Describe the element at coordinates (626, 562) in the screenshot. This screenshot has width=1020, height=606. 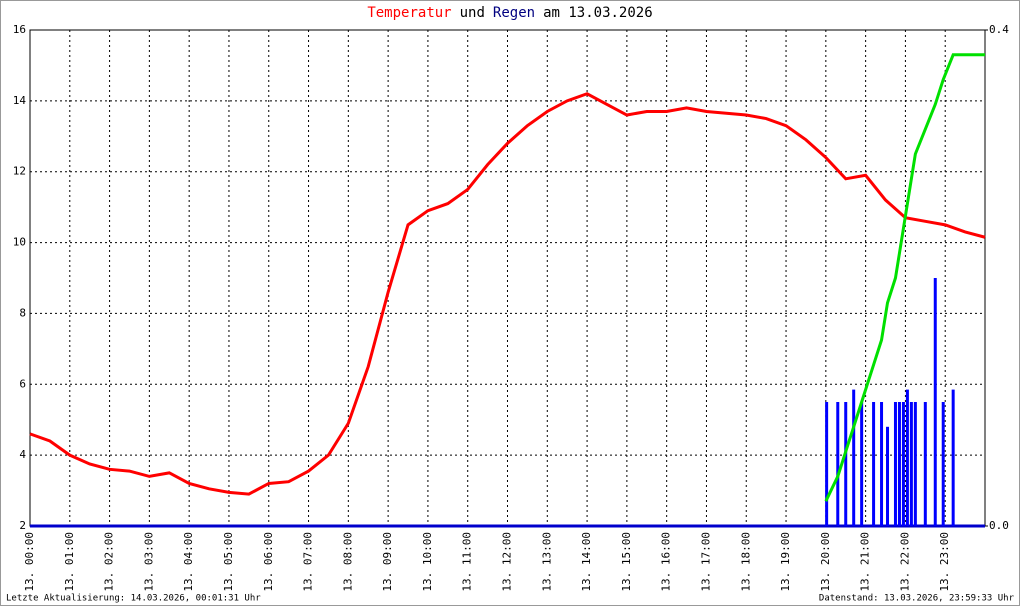
I see `x-tick-label: 13. 15:00` at that location.